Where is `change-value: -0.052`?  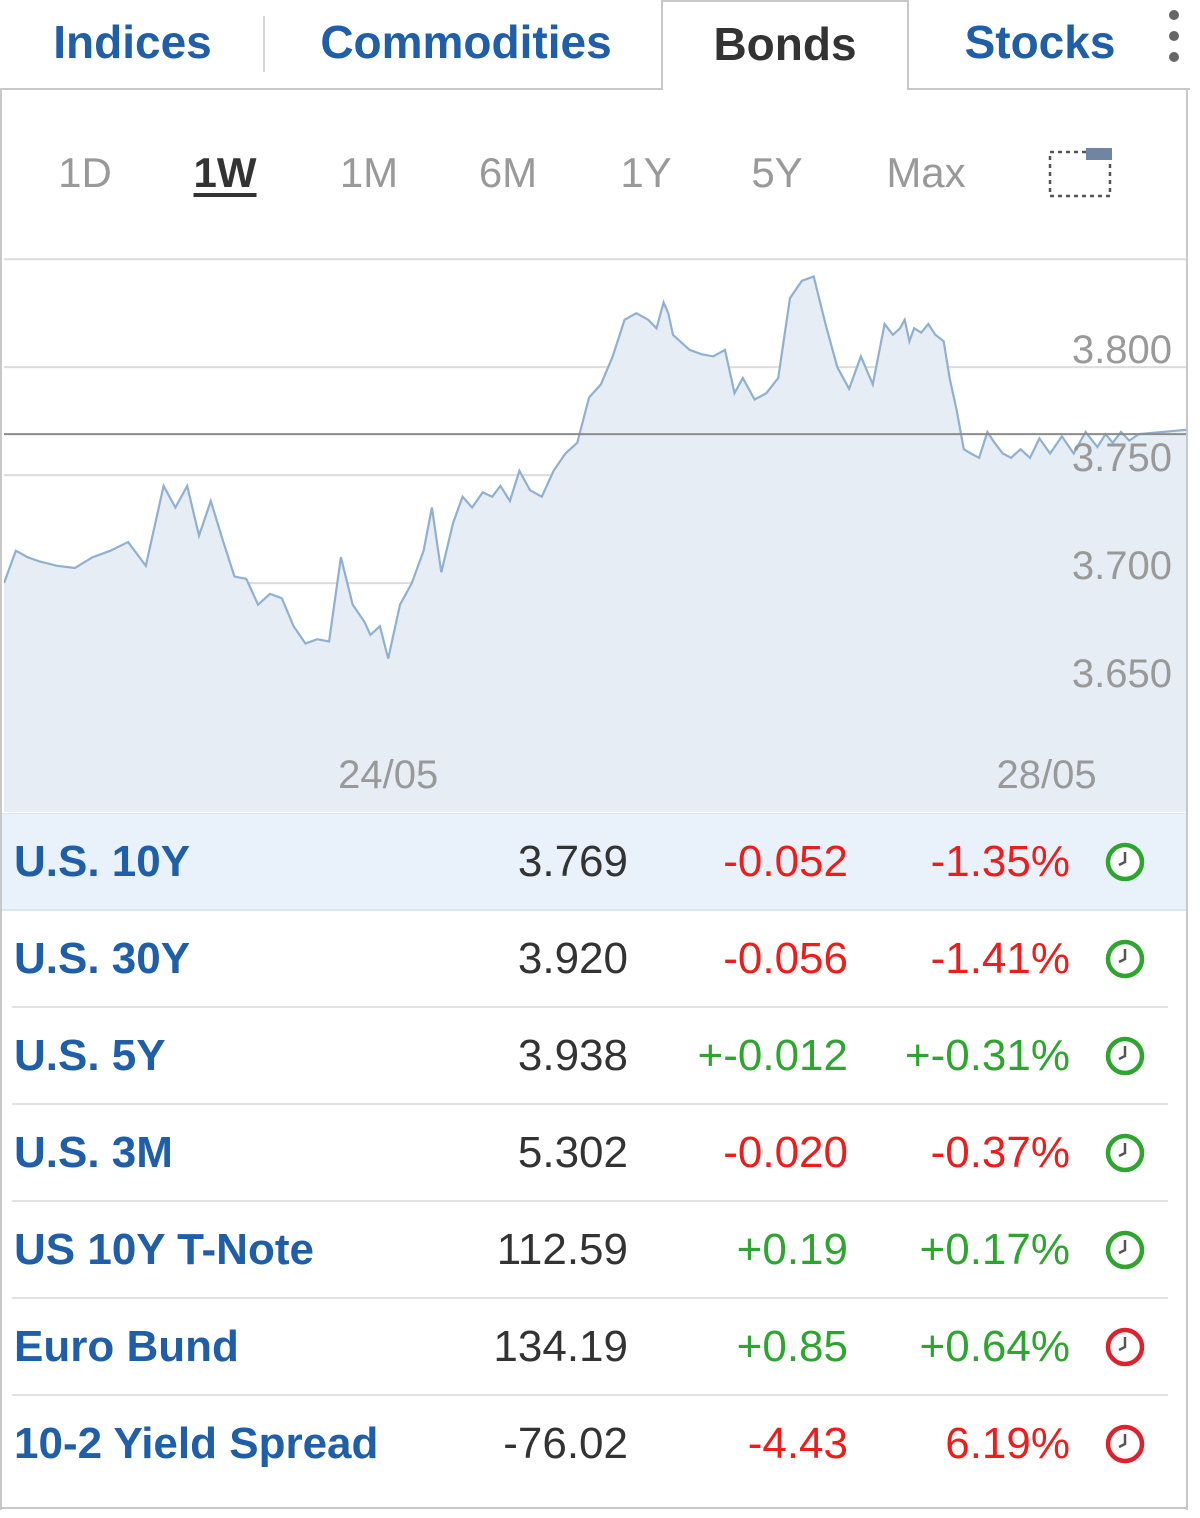
change-value: -0.052 is located at coordinates (785, 861).